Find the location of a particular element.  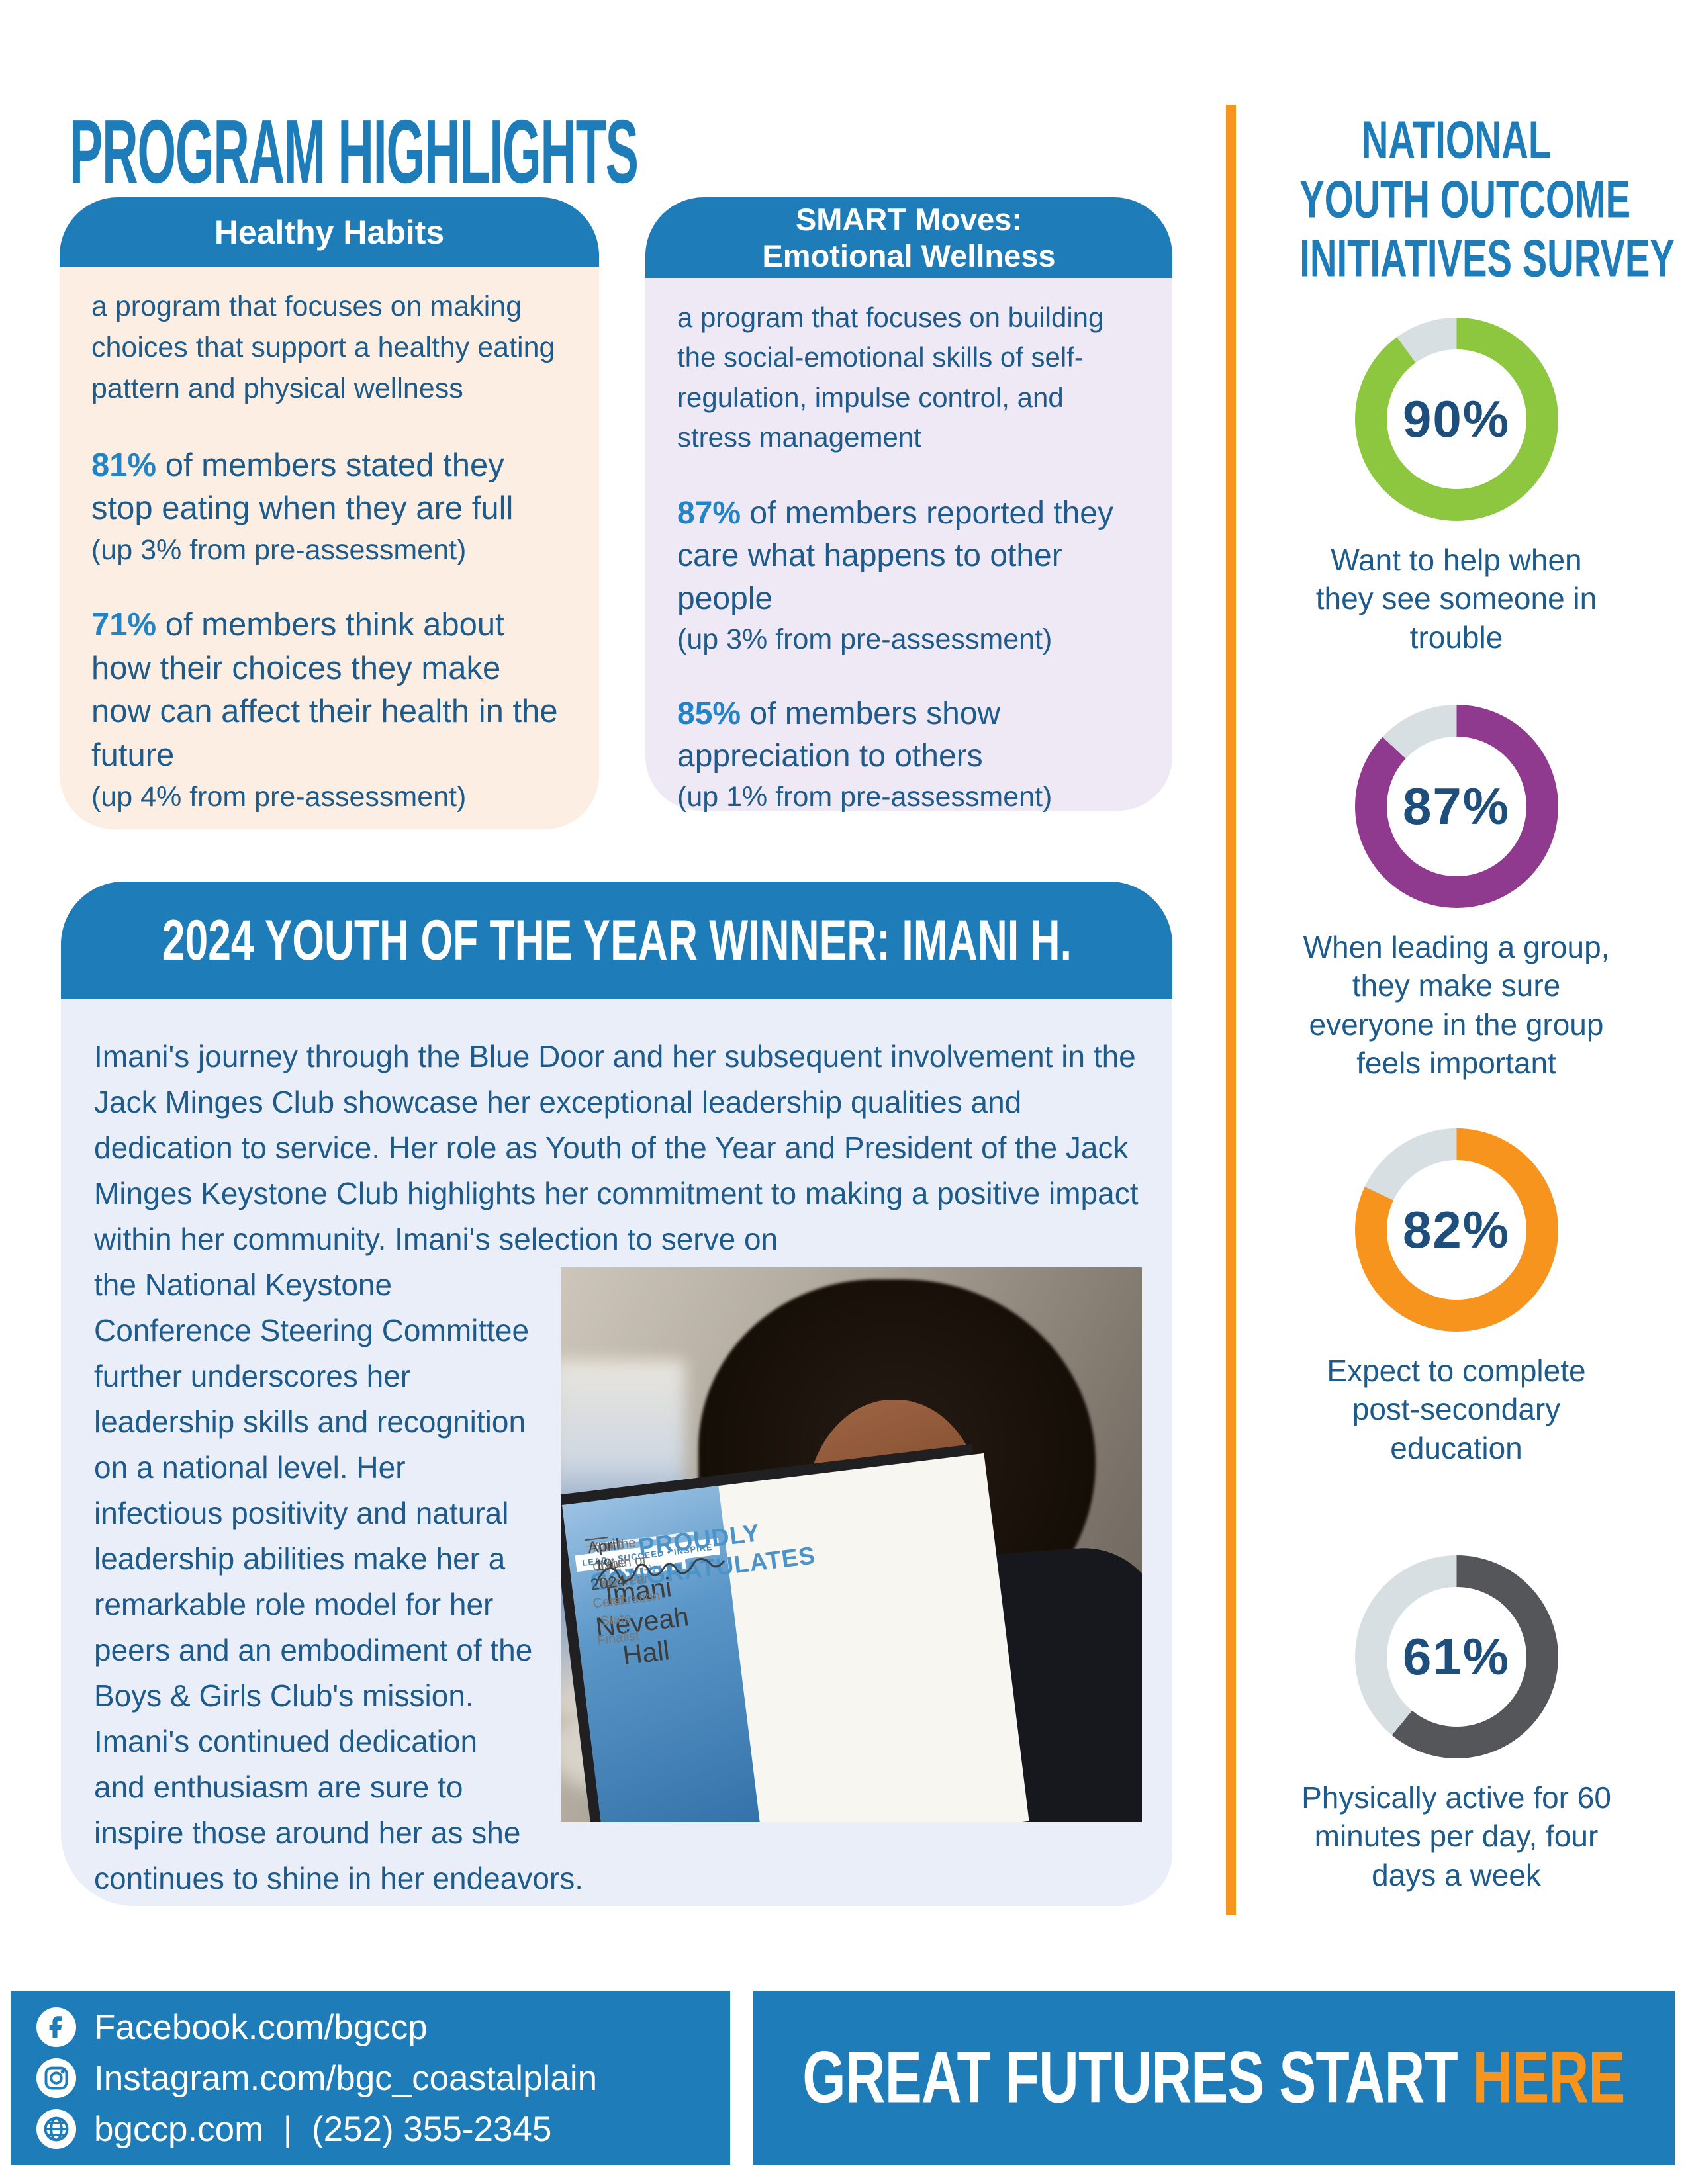

slogan-white: GREAT FUTURES START is located at coordinates (1137, 2077).